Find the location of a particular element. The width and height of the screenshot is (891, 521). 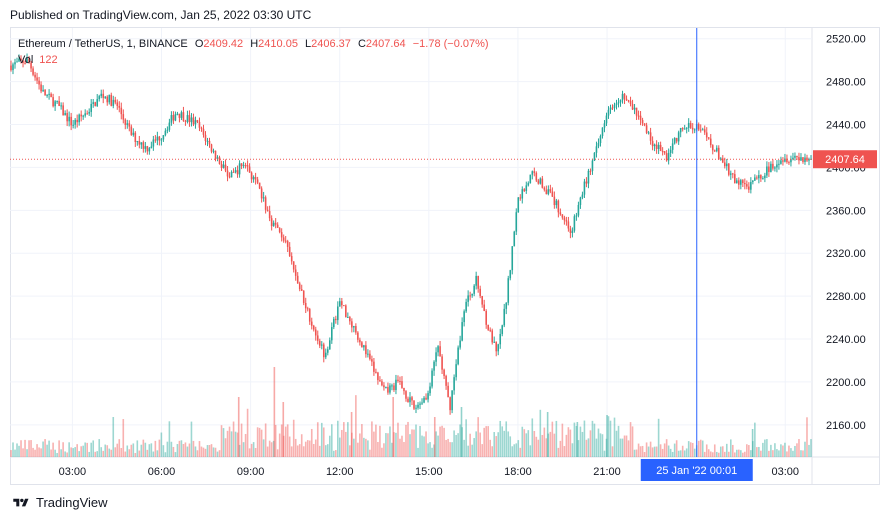

x-tick-label: 09:00 is located at coordinates (251, 472).